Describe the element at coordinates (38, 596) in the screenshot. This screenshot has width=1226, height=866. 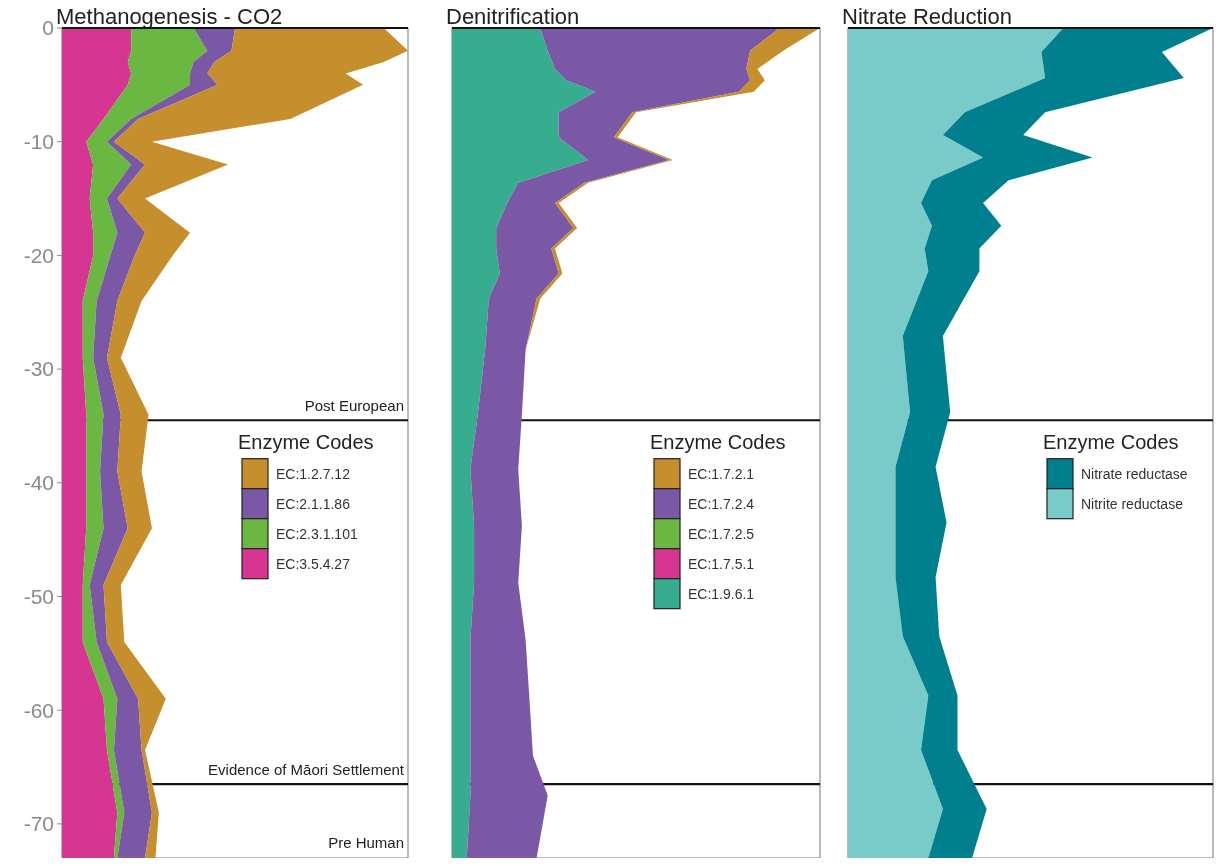
I see `y-tick-label: -50` at that location.